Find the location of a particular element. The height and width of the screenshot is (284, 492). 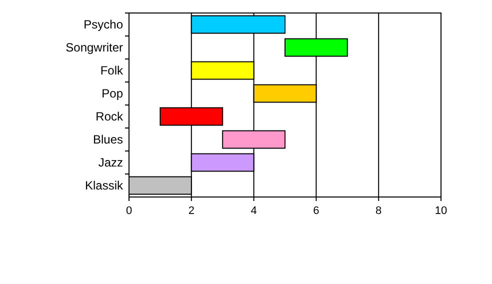

x-tick-label: 10 is located at coordinates (441, 211).